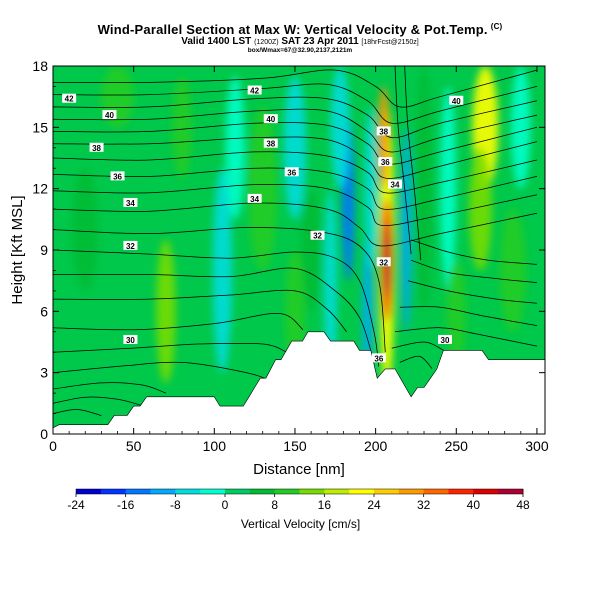 Image resolution: width=600 pixels, height=600 pixels. What do you see at coordinates (299, 382) in the screenshot?
I see `terrain-mask` at bounding box center [299, 382].